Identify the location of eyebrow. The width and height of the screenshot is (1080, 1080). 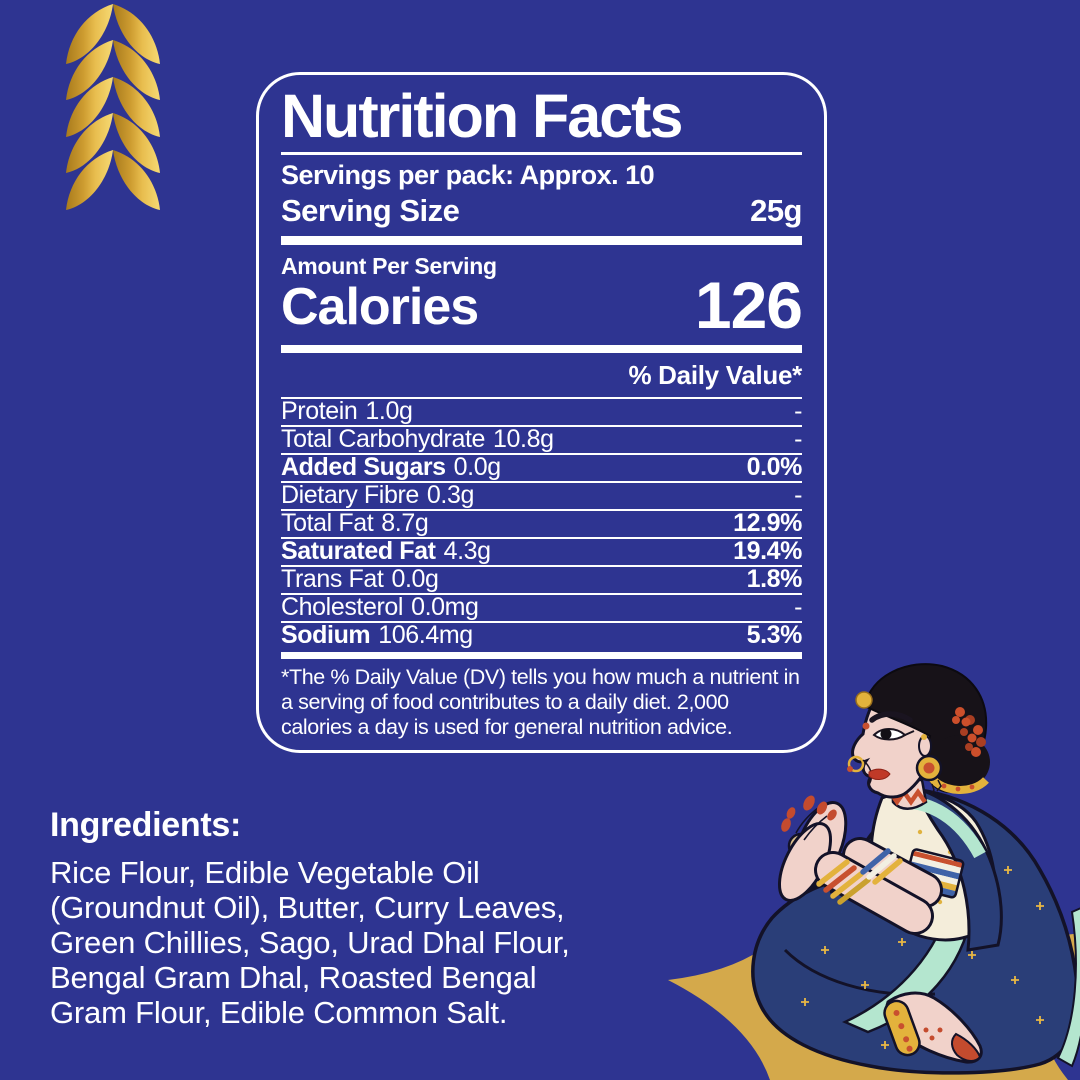
(891, 717).